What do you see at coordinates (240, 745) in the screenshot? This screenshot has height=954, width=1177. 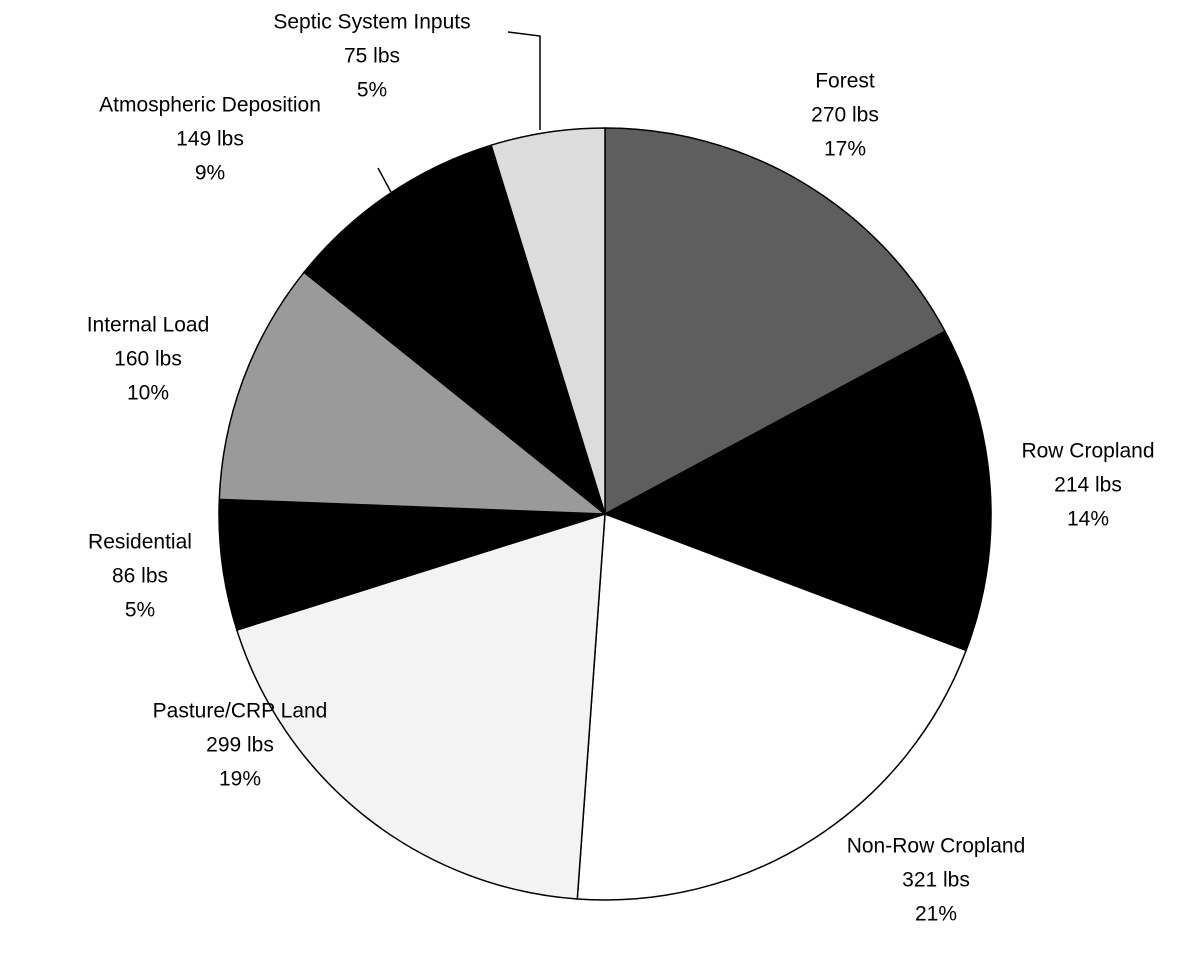 I see `slice-value-label: 299 lbs` at bounding box center [240, 745].